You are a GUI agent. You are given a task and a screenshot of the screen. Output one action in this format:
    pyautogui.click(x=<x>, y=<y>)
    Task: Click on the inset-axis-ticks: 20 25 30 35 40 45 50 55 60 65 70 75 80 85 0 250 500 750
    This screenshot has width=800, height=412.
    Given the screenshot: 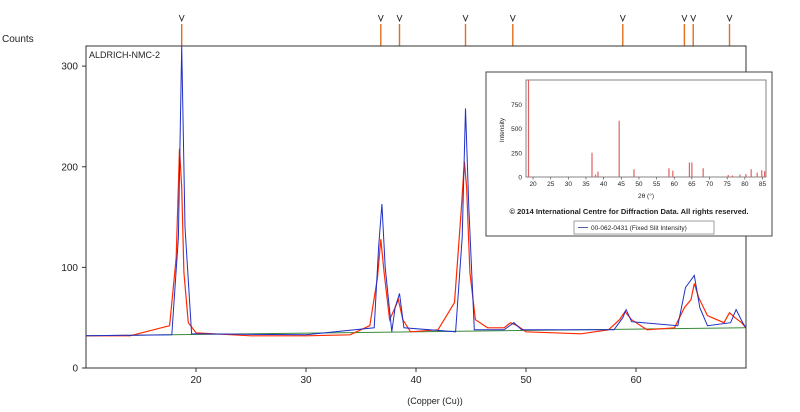 What is the action you would take?
    pyautogui.click(x=638, y=145)
    